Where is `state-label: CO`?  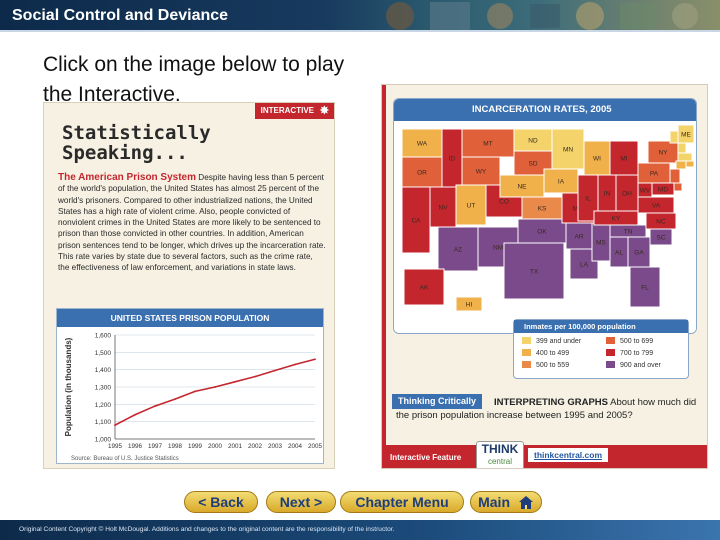 state-label: CO is located at coordinates (504, 202).